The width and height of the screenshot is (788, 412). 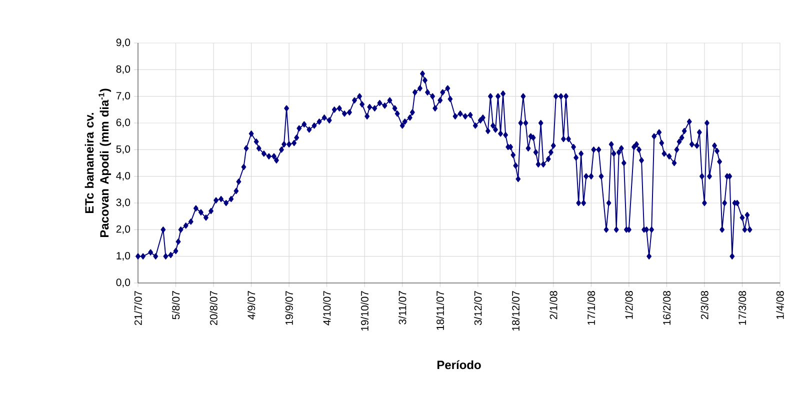 I want to click on x-tick-label: 3/11/07, so click(x=402, y=307).